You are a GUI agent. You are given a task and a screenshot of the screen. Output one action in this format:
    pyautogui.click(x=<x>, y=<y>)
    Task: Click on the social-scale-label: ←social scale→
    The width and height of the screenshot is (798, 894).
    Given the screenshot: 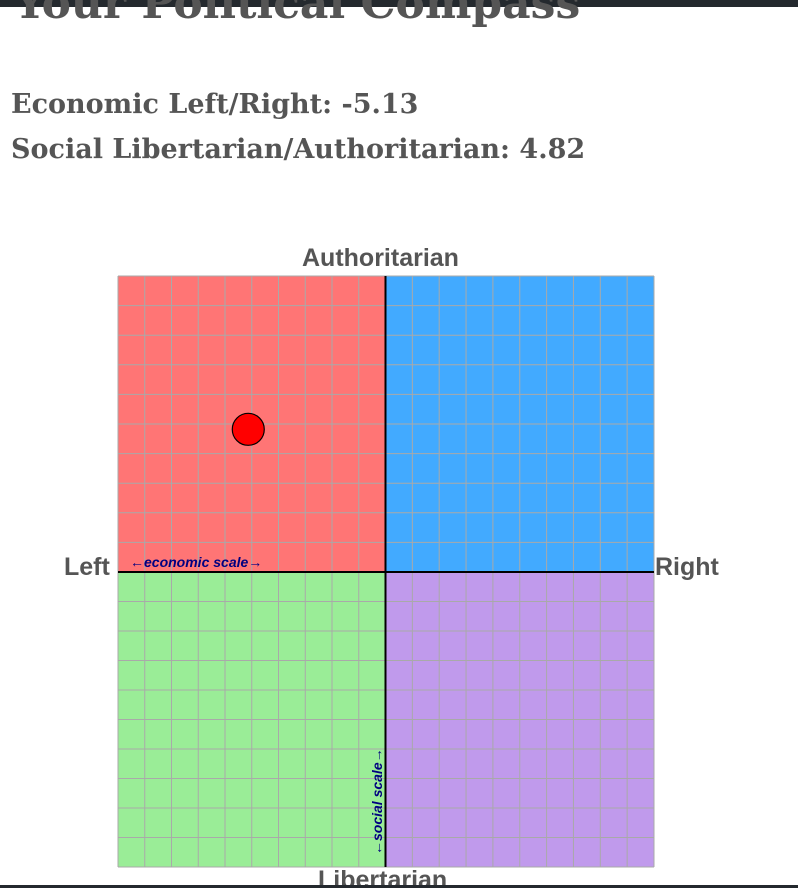 What is the action you would take?
    pyautogui.click(x=377, y=801)
    